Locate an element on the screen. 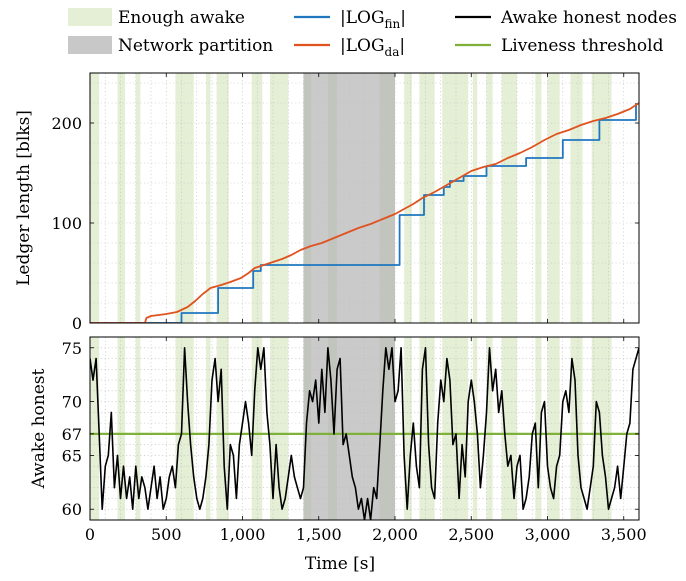 Image resolution: width=686 pixels, height=581 pixels. top-ytick-label: 100 is located at coordinates (66, 223).